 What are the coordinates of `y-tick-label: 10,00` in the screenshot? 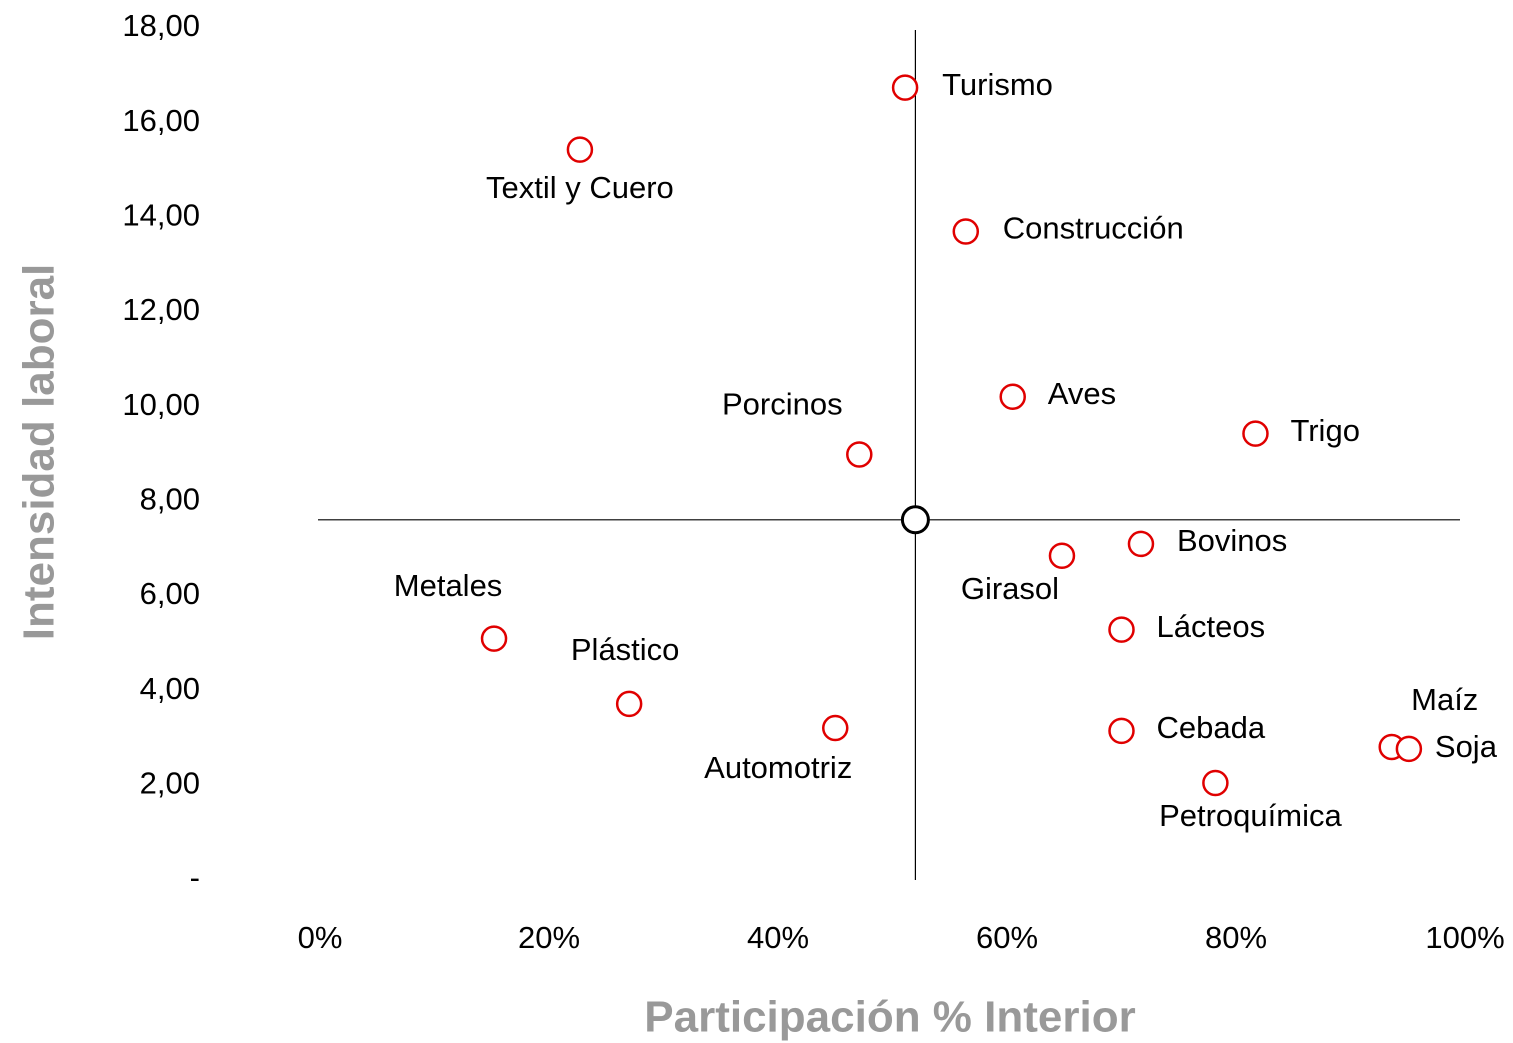 It's located at (161, 404).